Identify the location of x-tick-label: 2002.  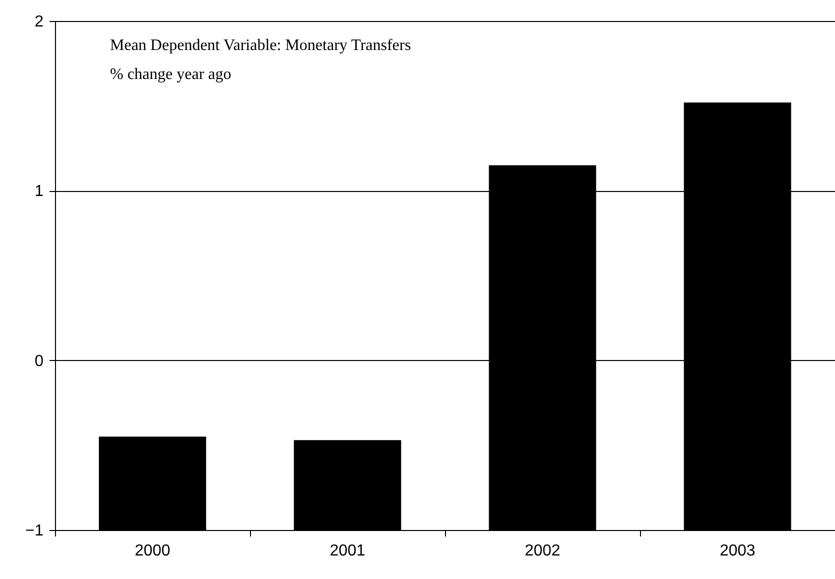
(542, 551).